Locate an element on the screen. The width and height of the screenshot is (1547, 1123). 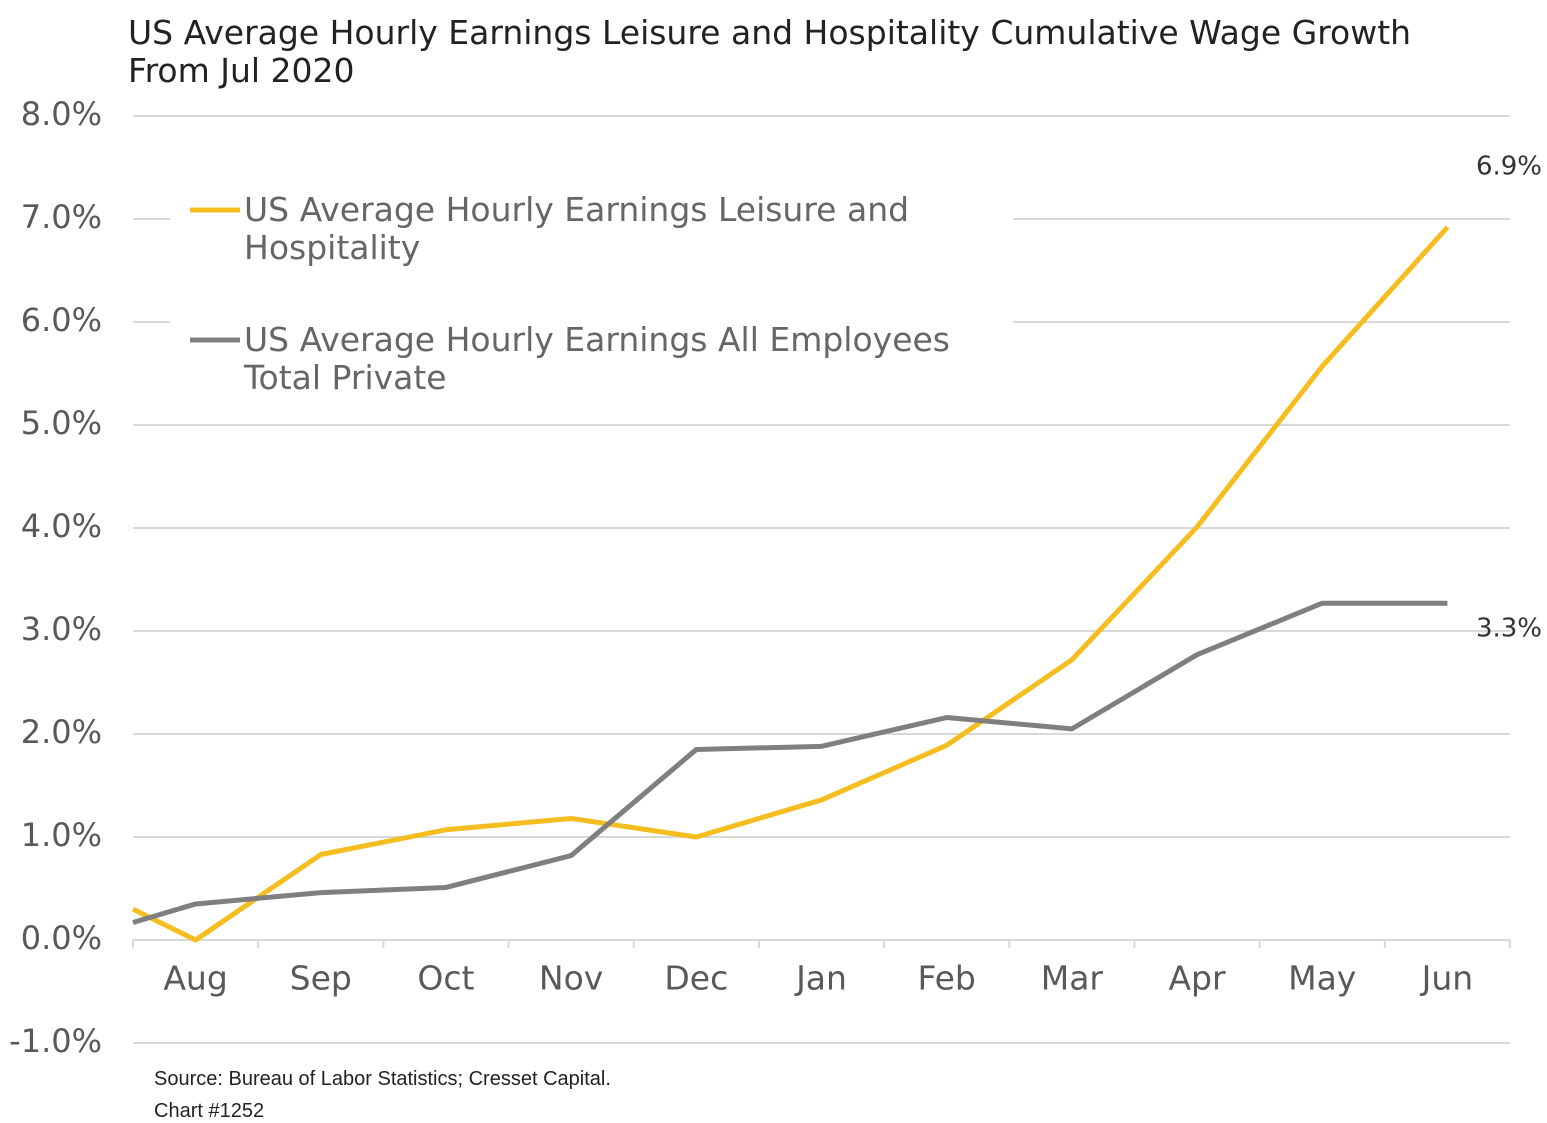
x-tick-label: Feb is located at coordinates (946, 978).